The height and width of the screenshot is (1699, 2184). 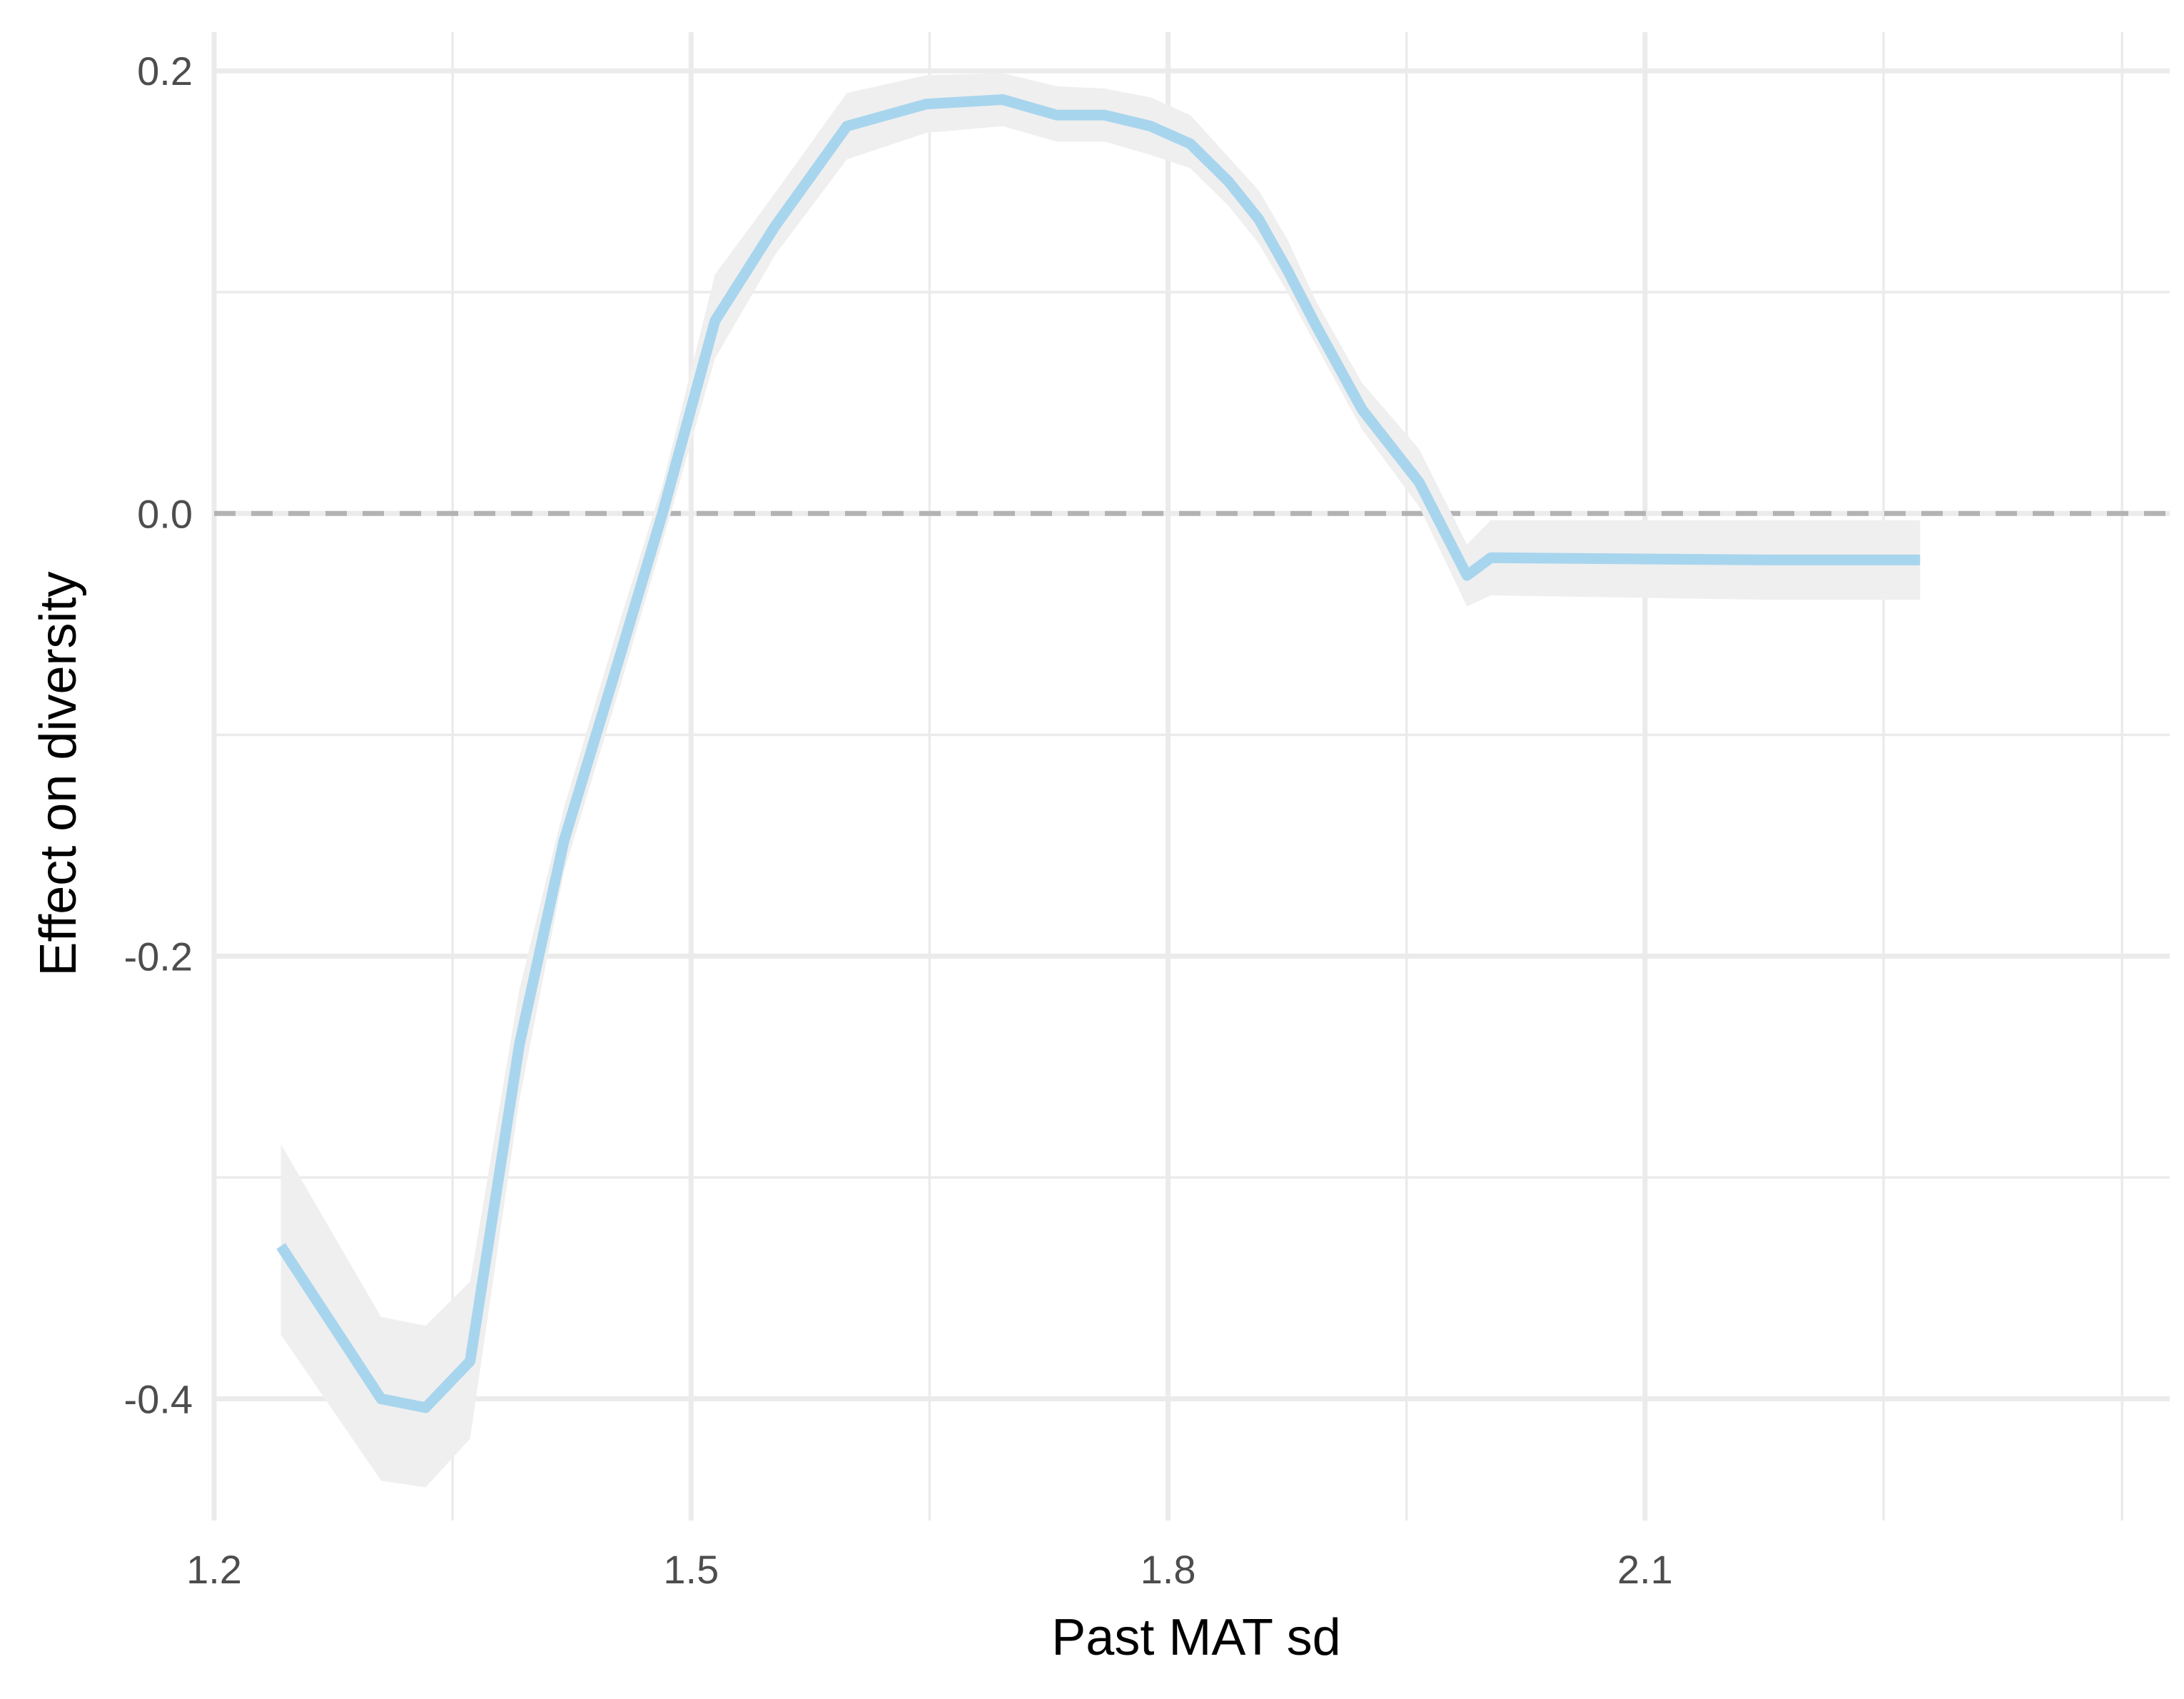 I want to click on x-tick-label: 1.8, so click(x=1168, y=1570).